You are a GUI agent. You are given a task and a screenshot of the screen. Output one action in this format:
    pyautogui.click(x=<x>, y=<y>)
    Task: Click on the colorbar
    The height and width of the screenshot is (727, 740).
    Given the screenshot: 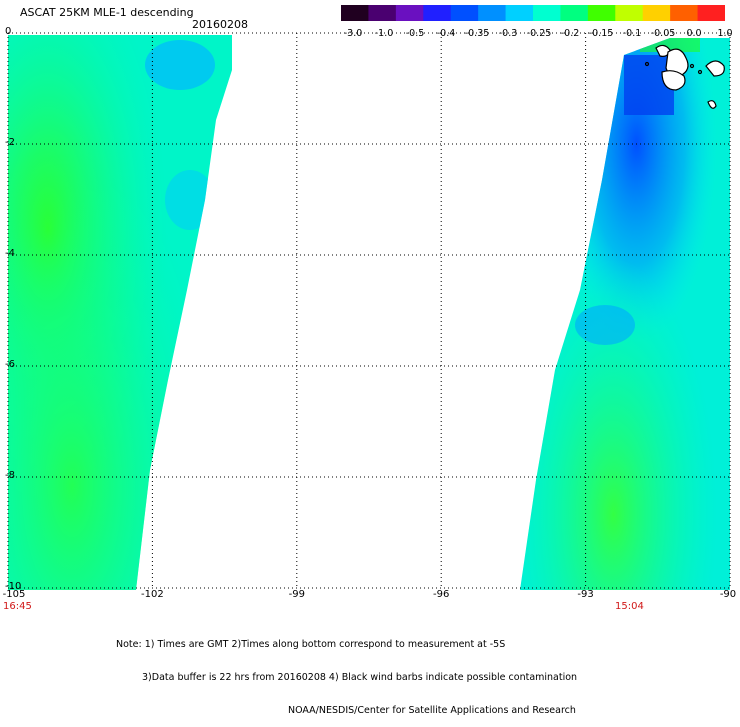 What is the action you would take?
    pyautogui.click(x=533, y=13)
    